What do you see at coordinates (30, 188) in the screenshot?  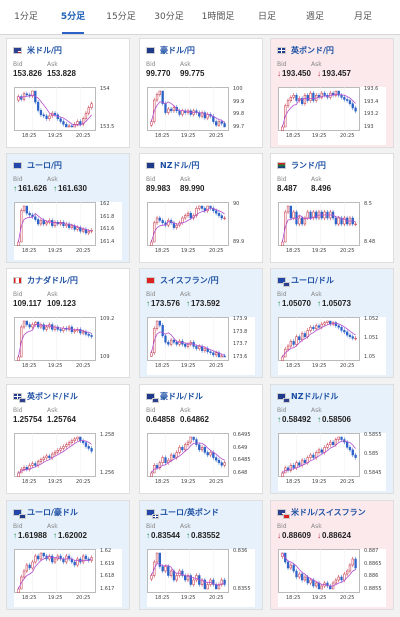 I see `bid-value: ↑161.626` at bounding box center [30, 188].